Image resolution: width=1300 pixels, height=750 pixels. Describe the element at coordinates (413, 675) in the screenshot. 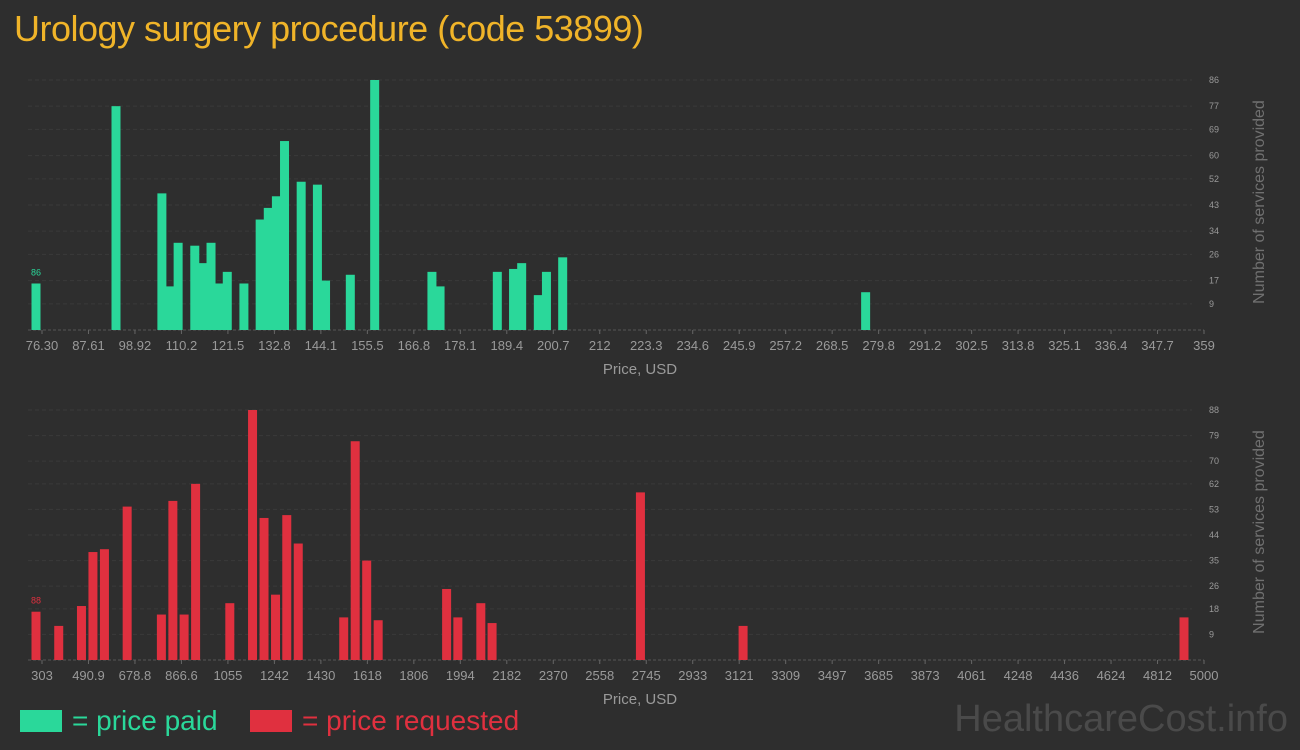

I see `x-tick-label: 1806` at that location.